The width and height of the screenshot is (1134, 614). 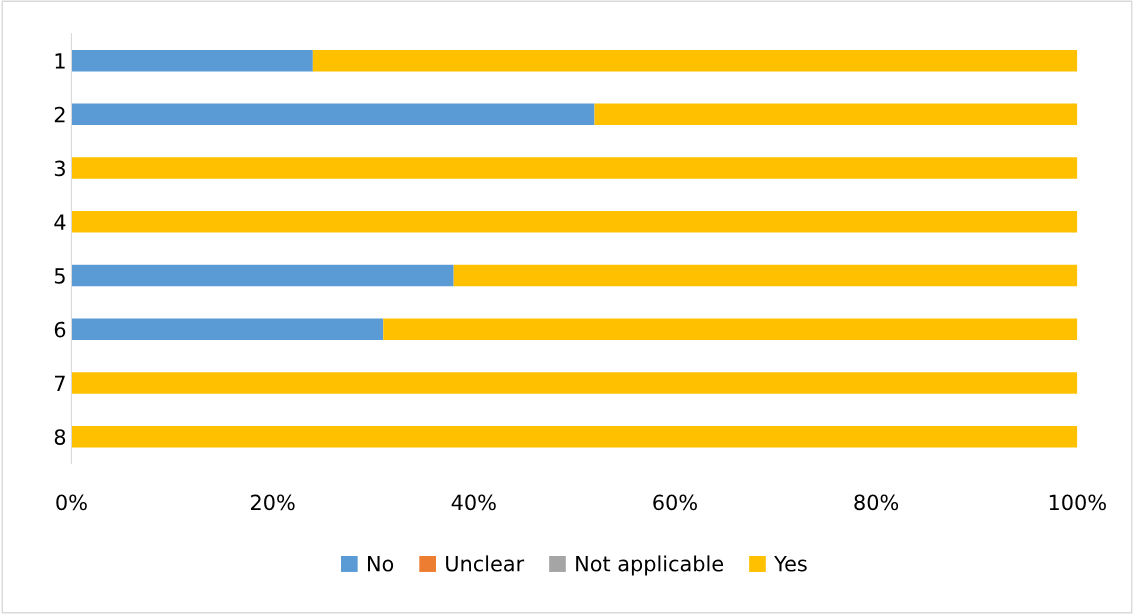 I want to click on y-tick-label: 7, so click(x=60, y=383).